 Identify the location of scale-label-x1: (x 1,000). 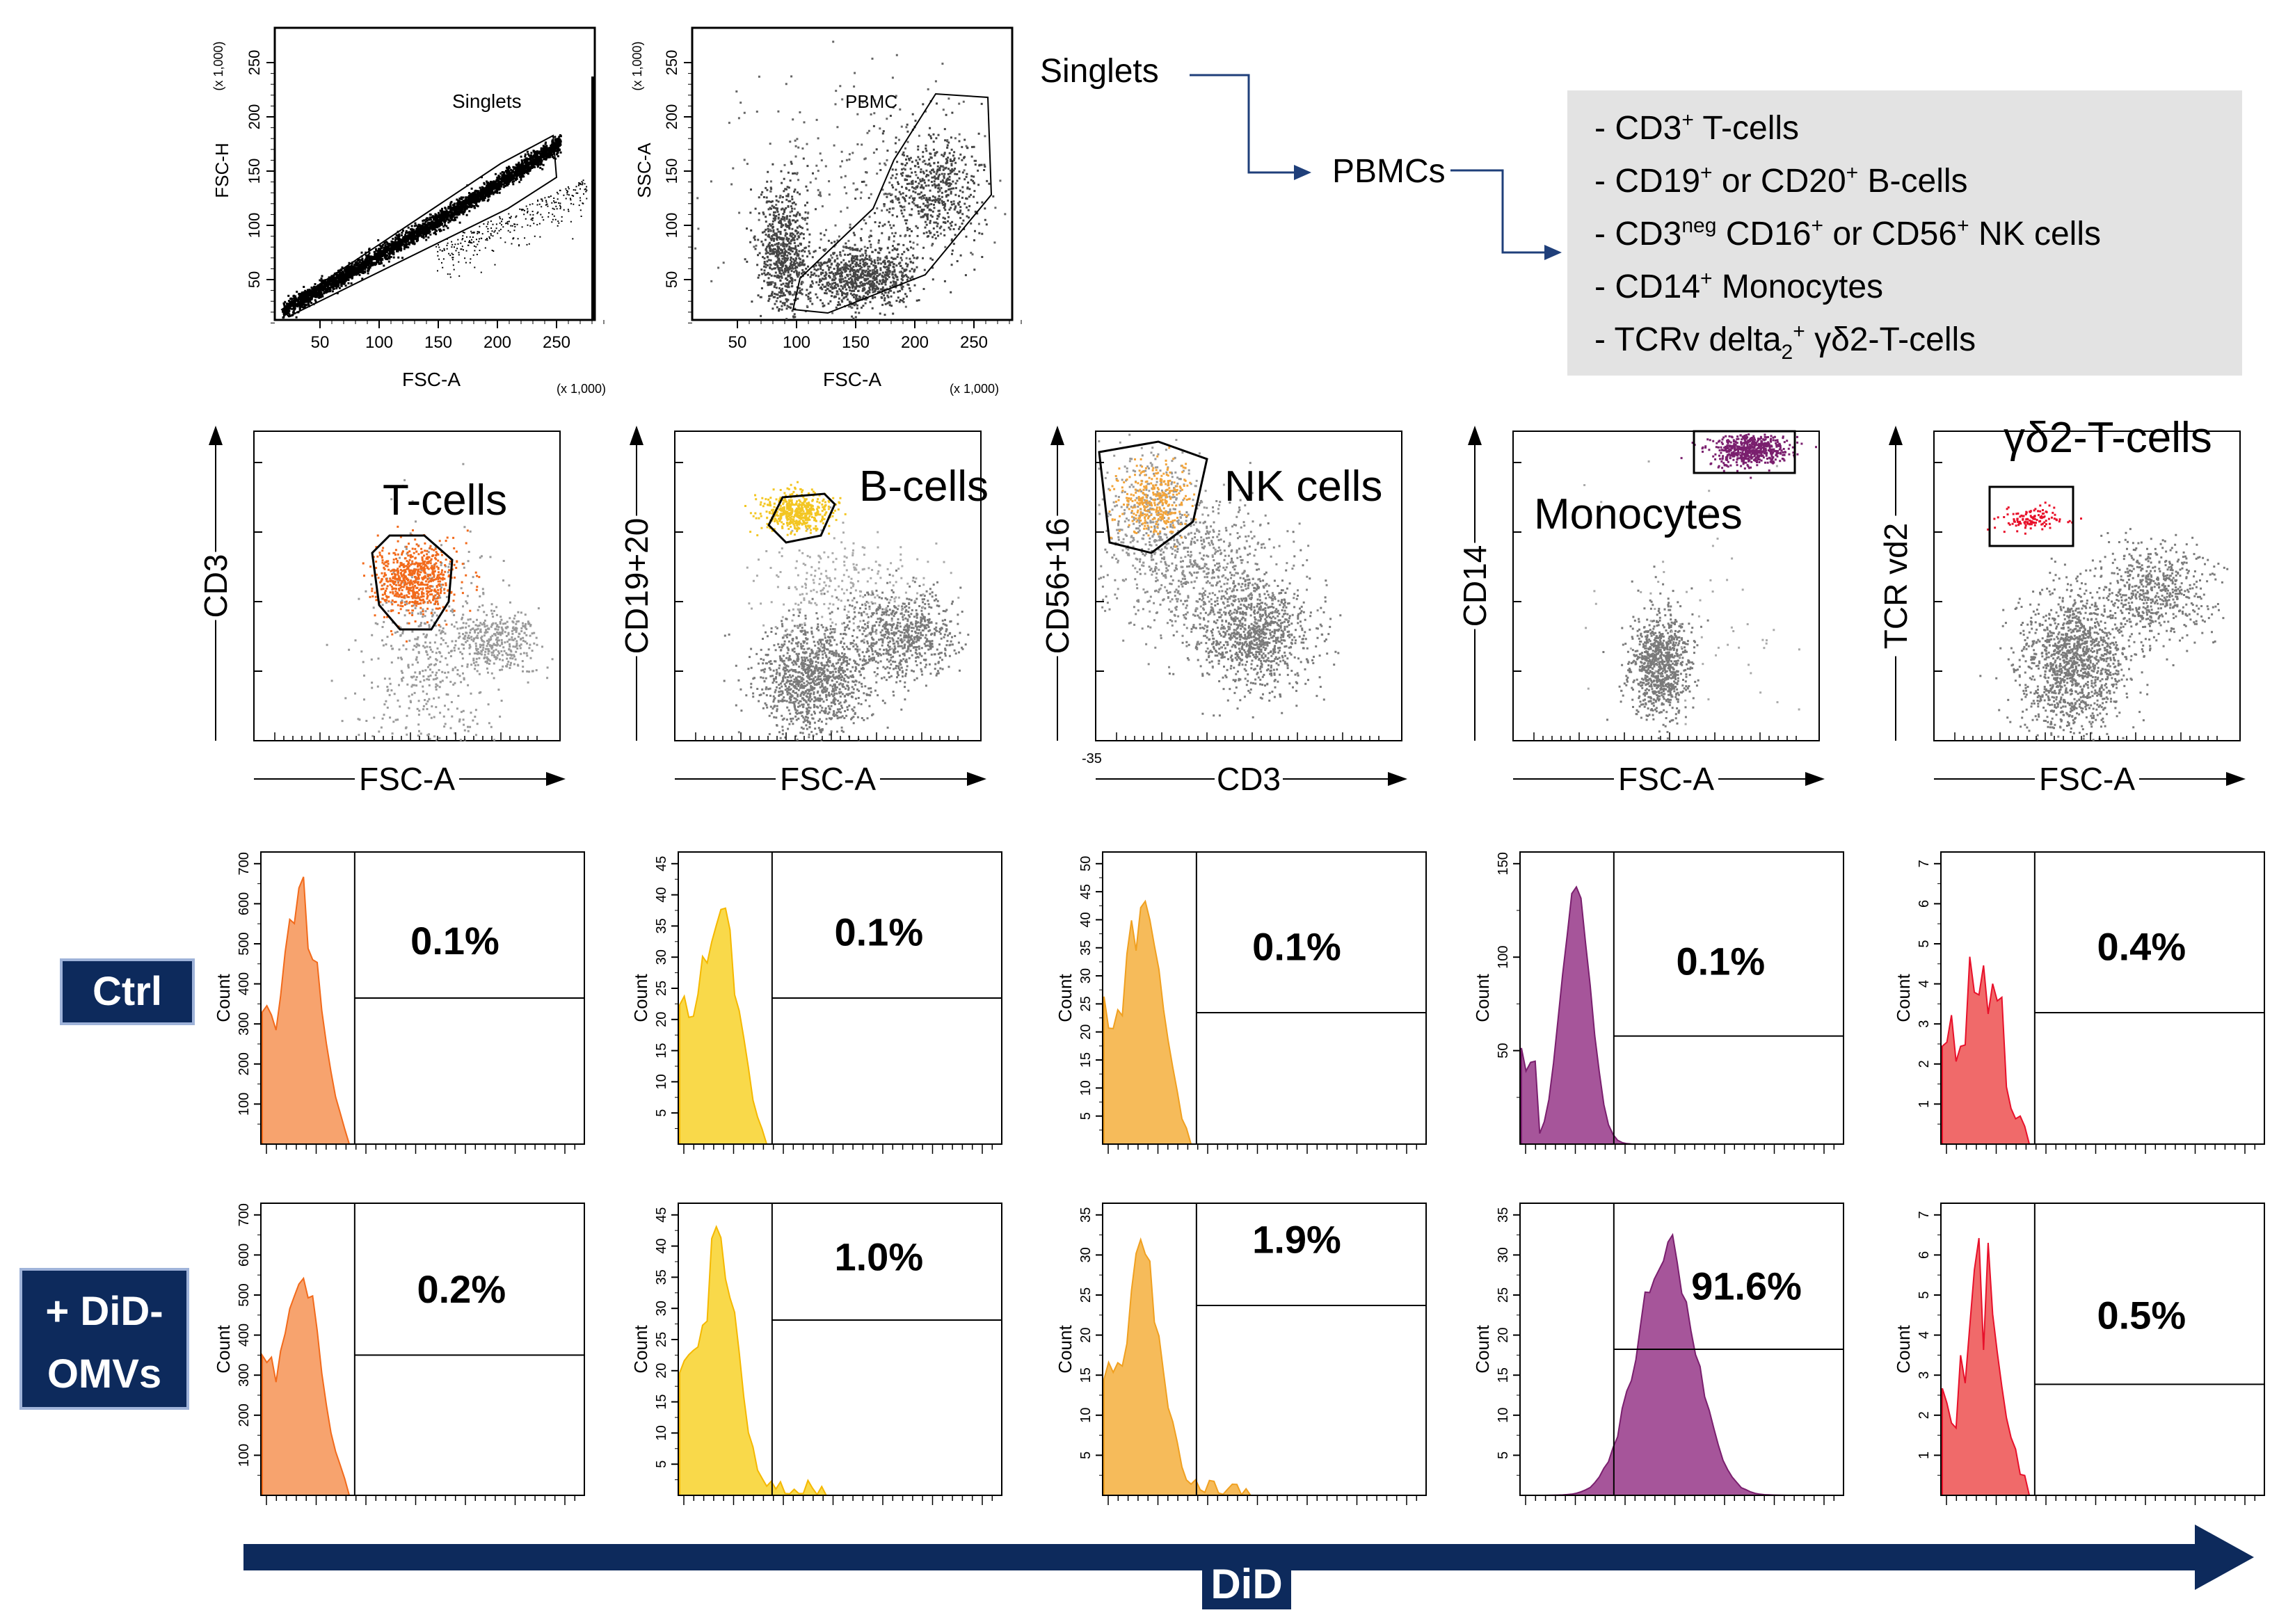
(581, 389).